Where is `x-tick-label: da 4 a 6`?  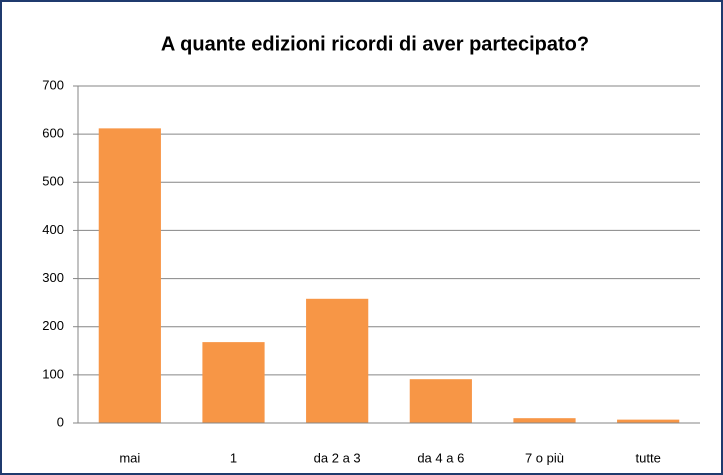 x-tick-label: da 4 a 6 is located at coordinates (440, 457).